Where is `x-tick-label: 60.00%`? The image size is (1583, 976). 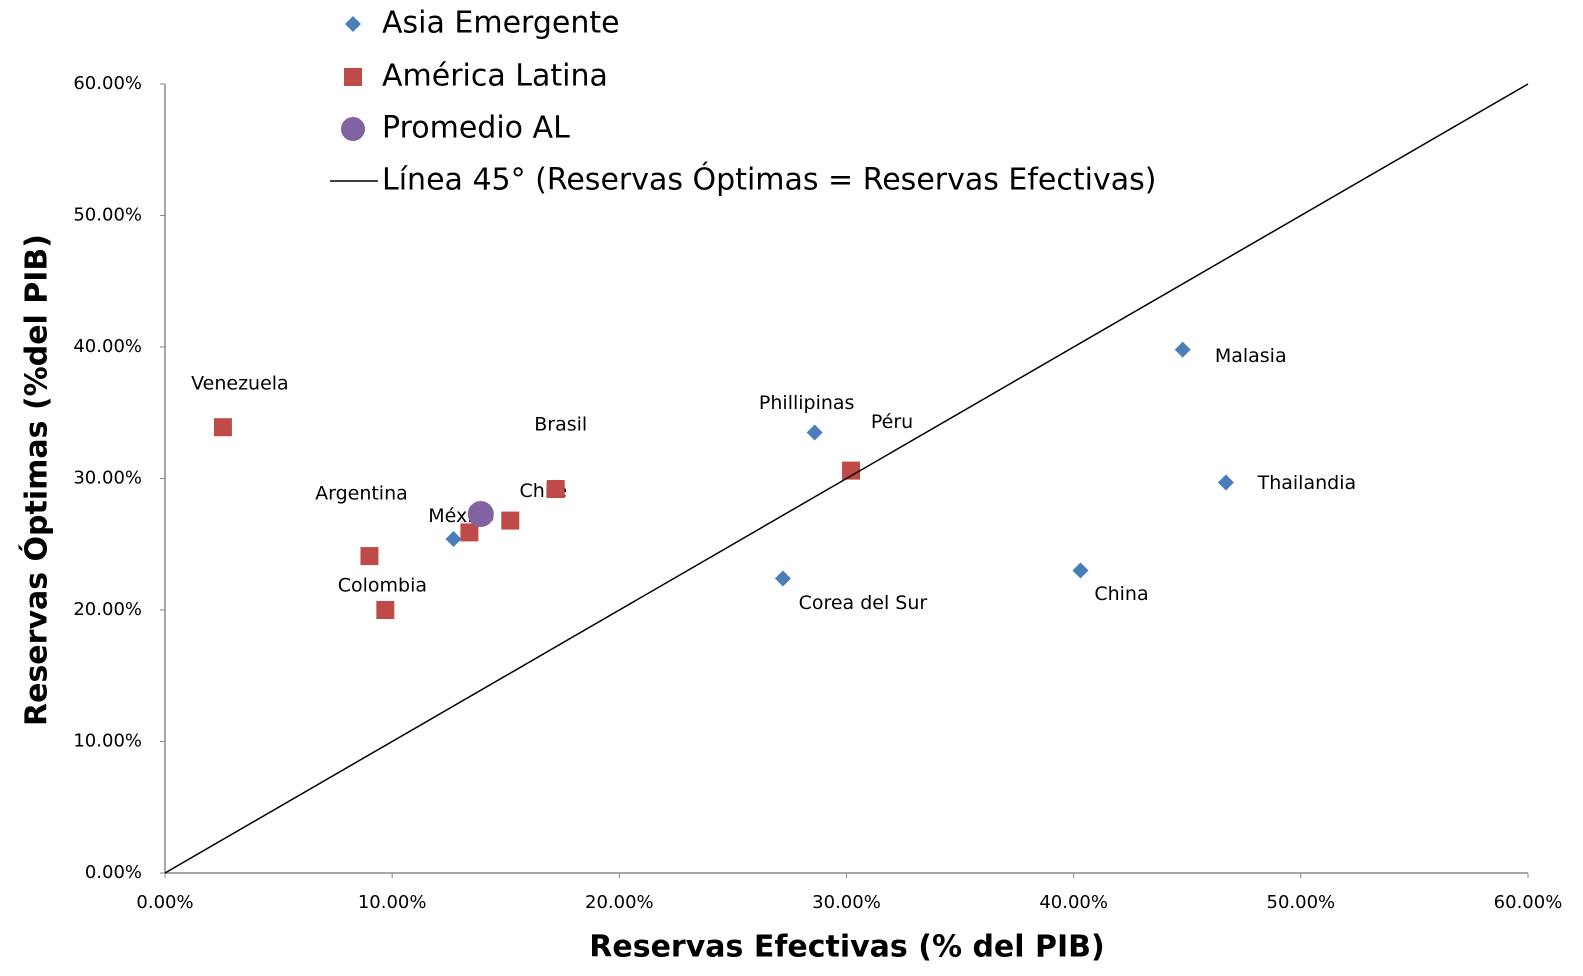
x-tick-label: 60.00% is located at coordinates (1528, 902).